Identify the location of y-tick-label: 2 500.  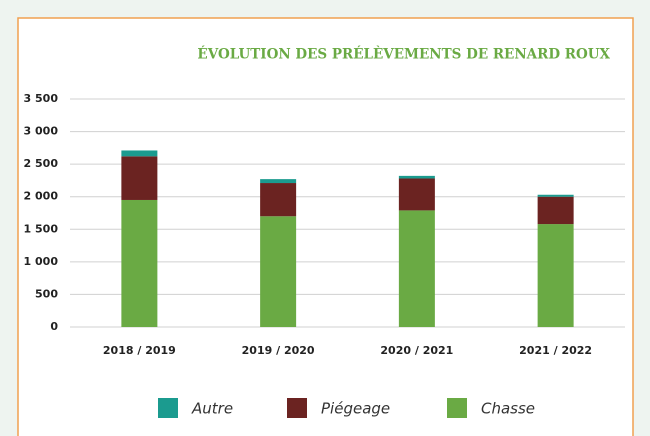
(41, 163).